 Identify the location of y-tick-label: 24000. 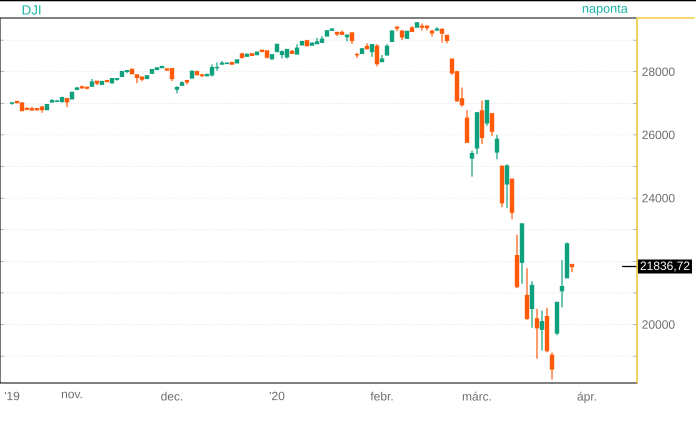
(658, 198).